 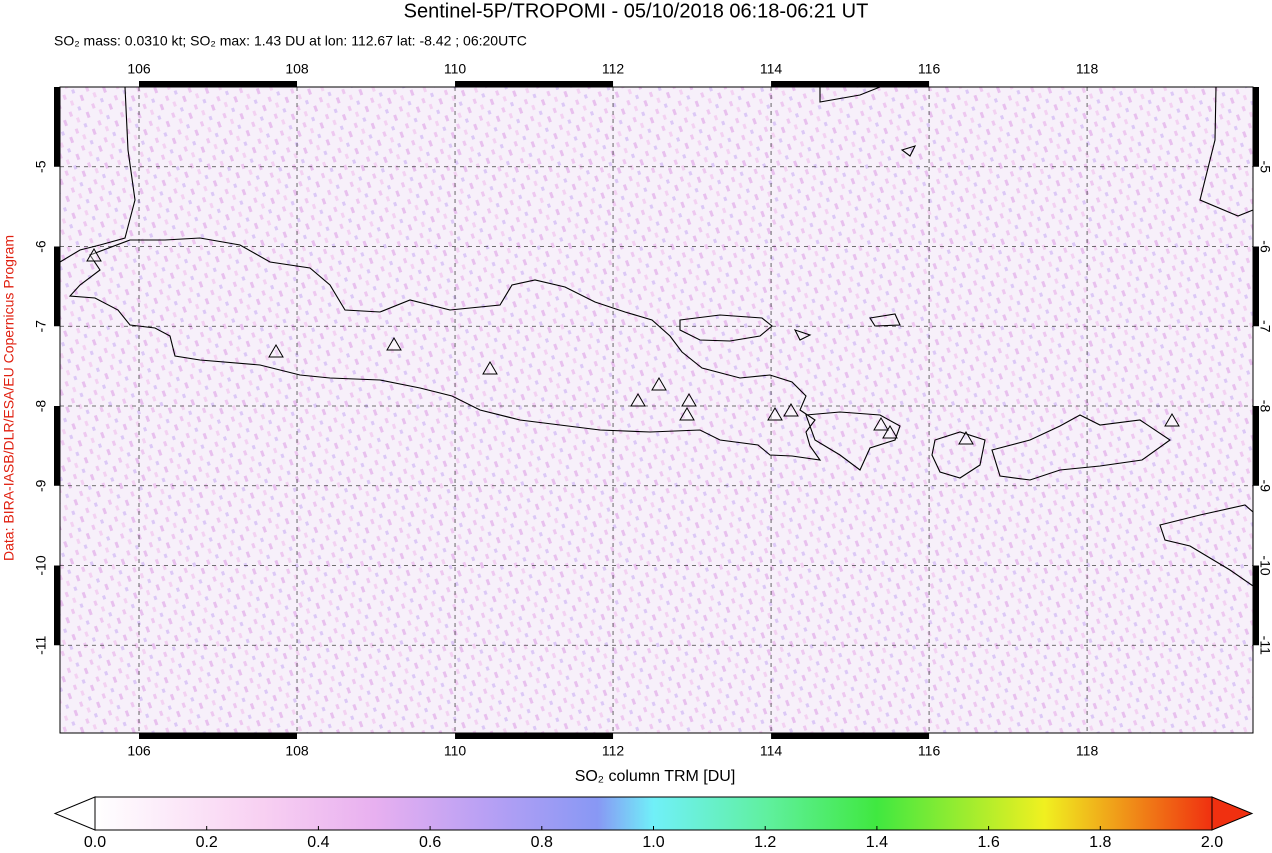 What do you see at coordinates (430, 842) in the screenshot?
I see `colorbar-tick-label: 0.6` at bounding box center [430, 842].